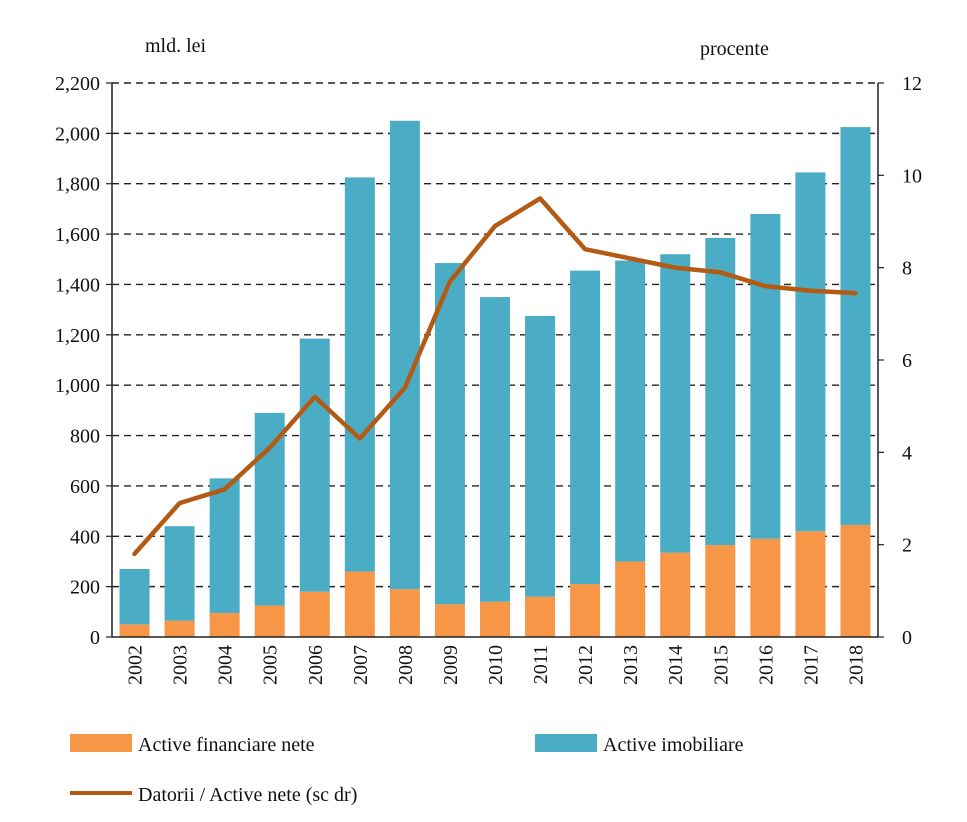 The height and width of the screenshot is (822, 967). I want to click on right-axis-tick-label: 6, so click(907, 361).